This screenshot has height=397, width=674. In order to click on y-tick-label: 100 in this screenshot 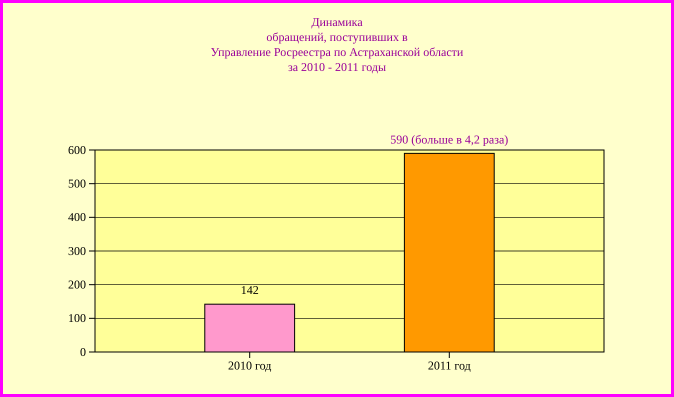, I will do `click(77, 318)`.